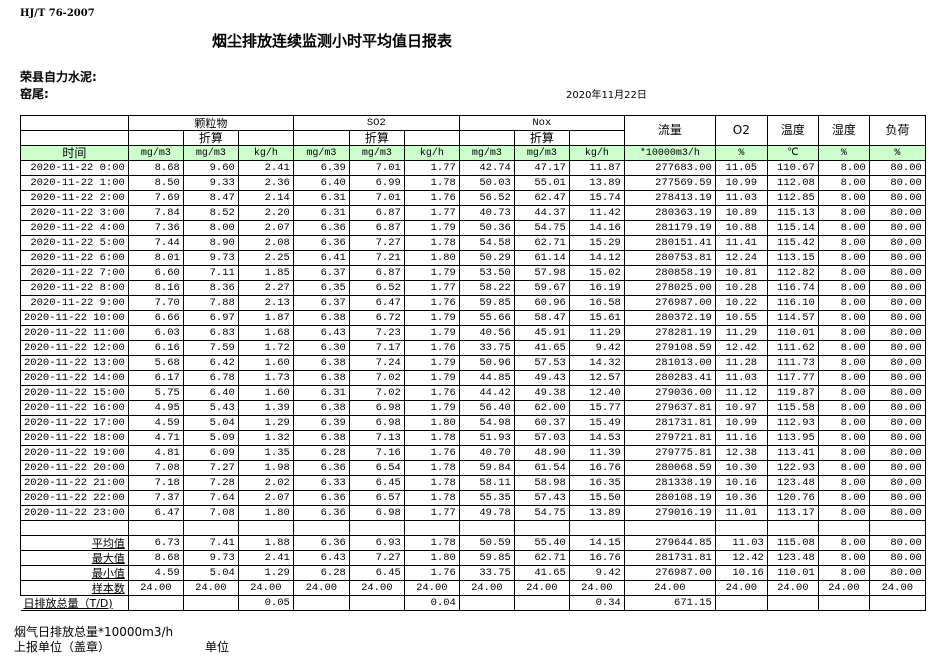  What do you see at coordinates (596, 603) in the screenshot?
I see `value-cell: 0.34` at bounding box center [596, 603].